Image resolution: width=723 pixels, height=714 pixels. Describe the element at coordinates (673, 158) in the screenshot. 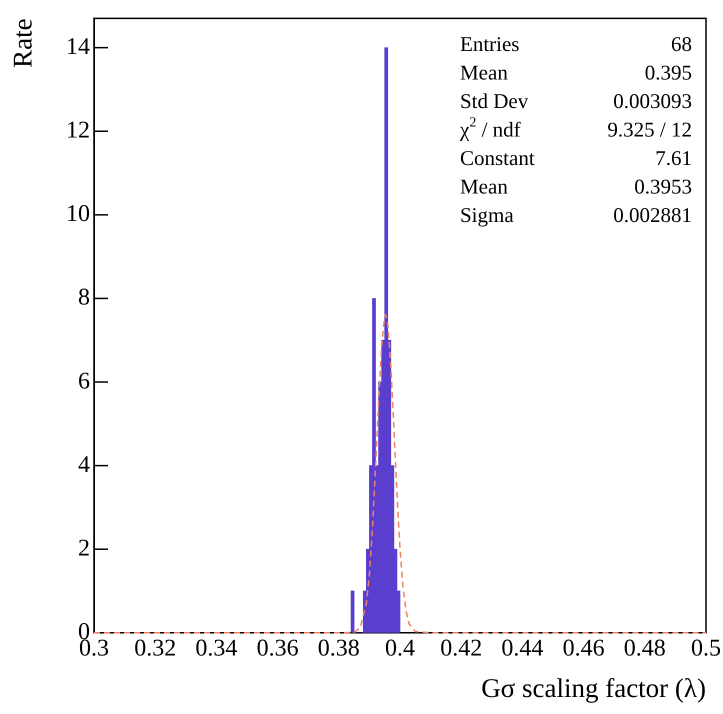

I see `annotation: 7.61` at that location.